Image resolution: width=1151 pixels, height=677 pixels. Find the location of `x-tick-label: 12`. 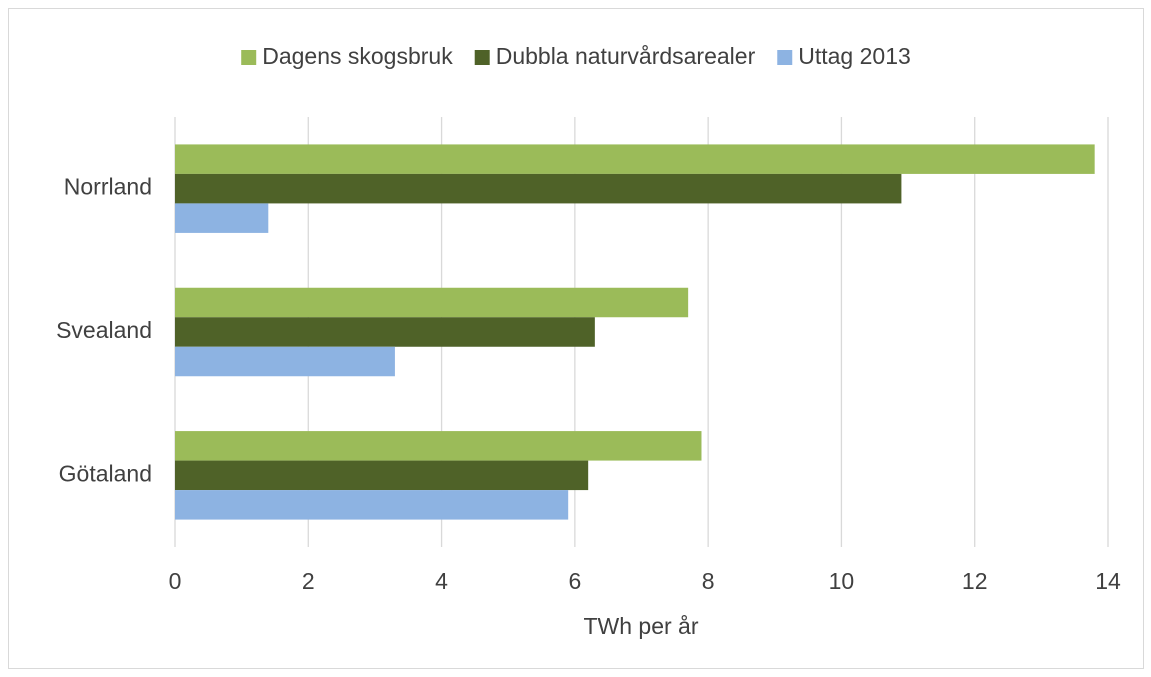

x-tick-label: 12 is located at coordinates (975, 581).